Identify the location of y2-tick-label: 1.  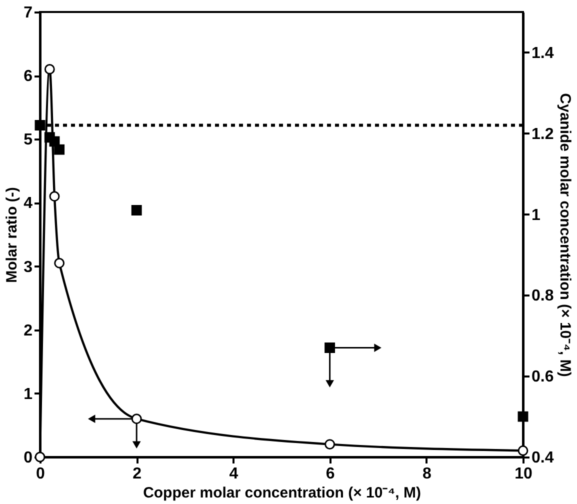
(536, 215).